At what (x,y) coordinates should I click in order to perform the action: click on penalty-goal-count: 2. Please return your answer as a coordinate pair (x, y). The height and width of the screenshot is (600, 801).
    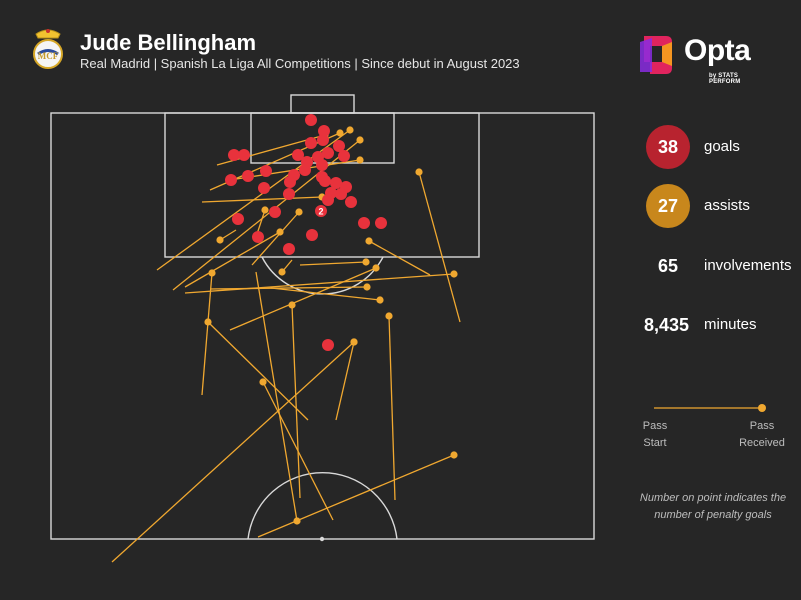
    Looking at the image, I should click on (320, 212).